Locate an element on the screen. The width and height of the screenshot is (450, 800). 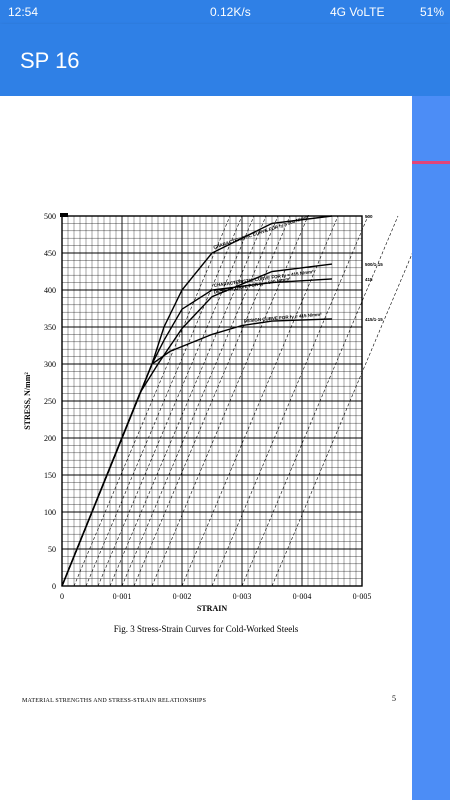
curve-end-label: 415 is located at coordinates (369, 279).